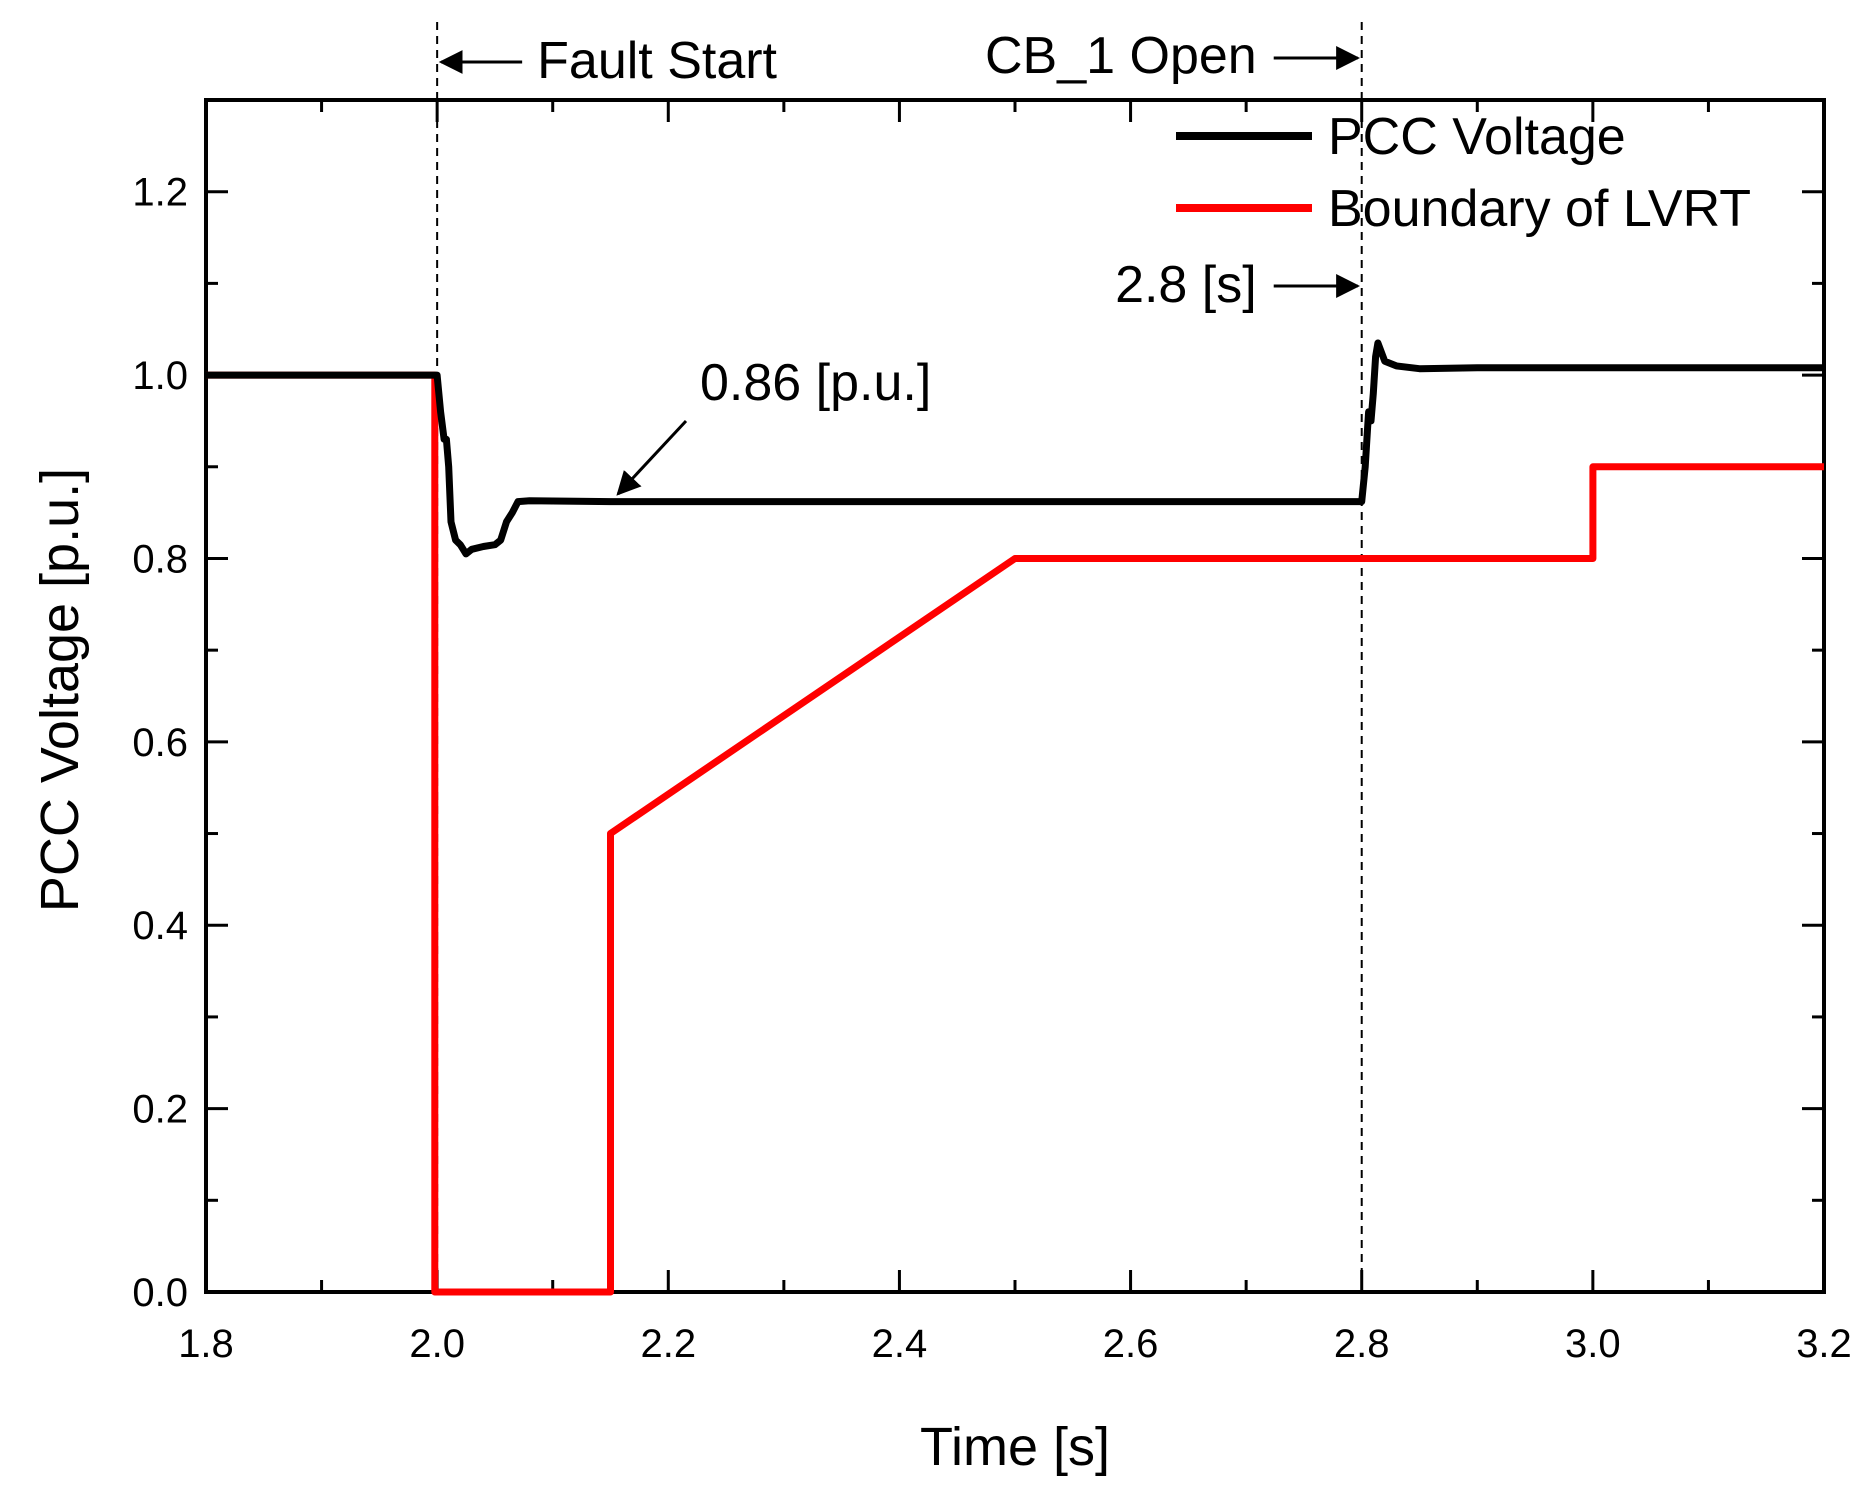 This screenshot has width=1864, height=1487. Describe the element at coordinates (815, 383) in the screenshot. I see `annotation-0-86-pu: 0.86 [p.u.]` at that location.